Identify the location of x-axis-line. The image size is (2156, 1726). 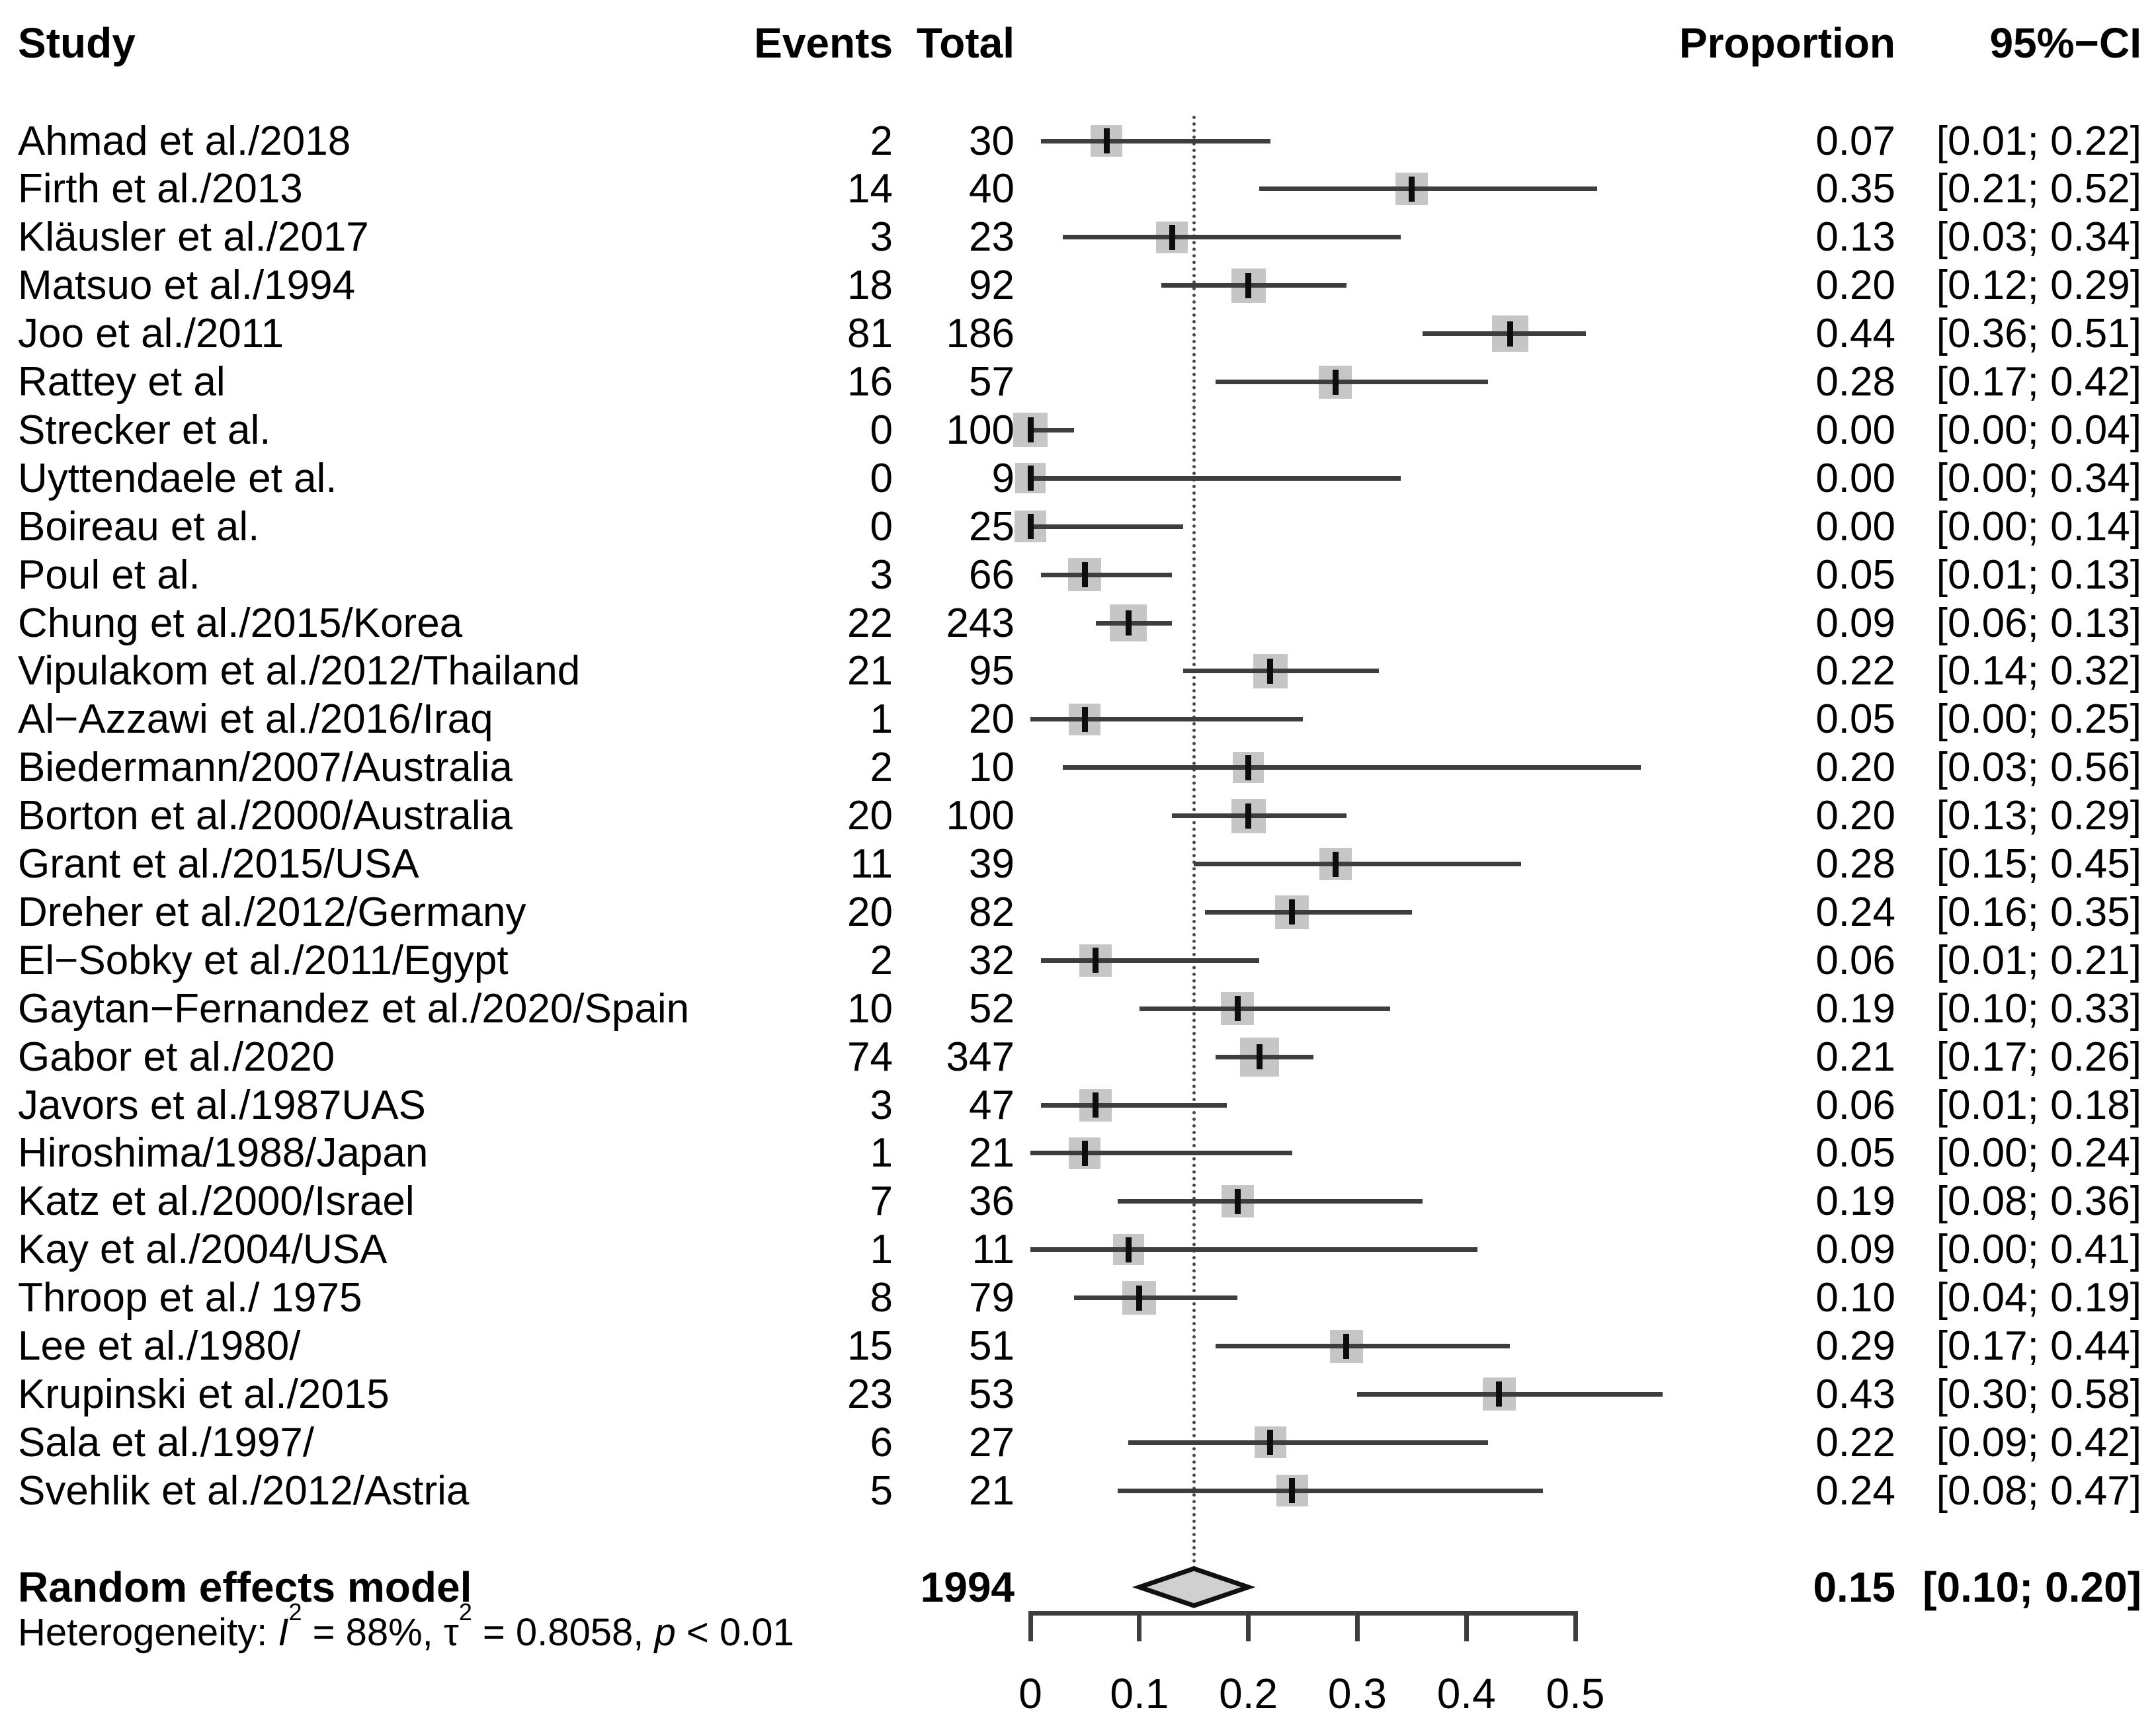
(1302, 1614).